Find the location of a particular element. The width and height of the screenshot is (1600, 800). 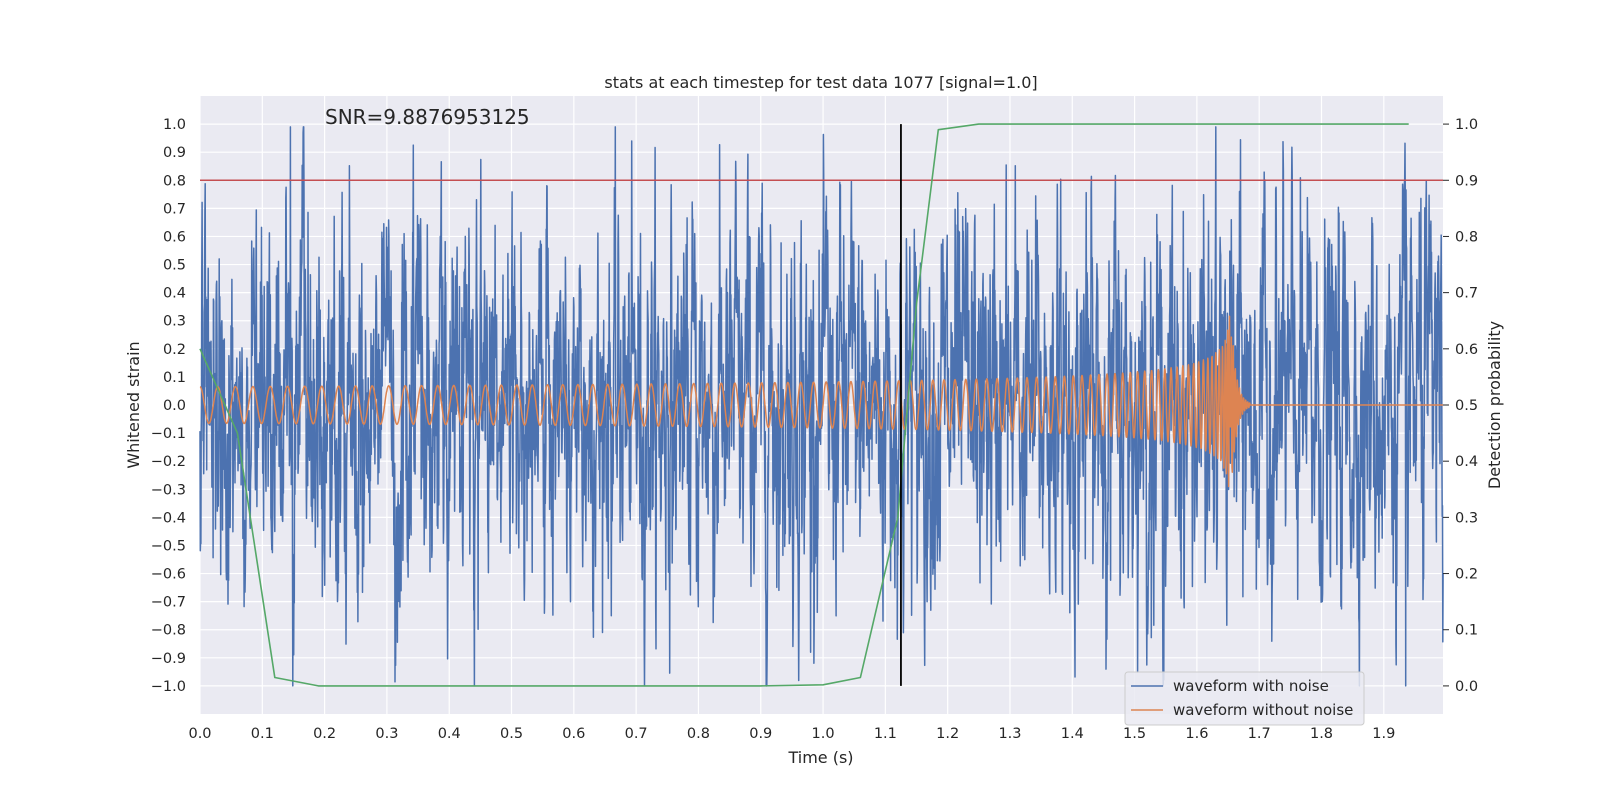

x-tick-label: 0.1 is located at coordinates (262, 734).